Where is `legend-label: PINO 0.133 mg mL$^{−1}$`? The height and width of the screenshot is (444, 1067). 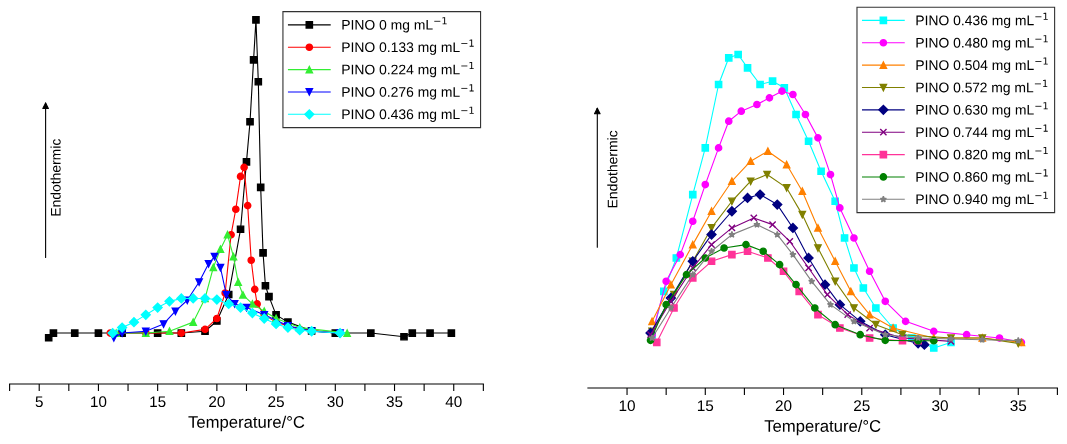 legend-label: PINO 0.133 mg mL$^{−1}$ is located at coordinates (408, 47).